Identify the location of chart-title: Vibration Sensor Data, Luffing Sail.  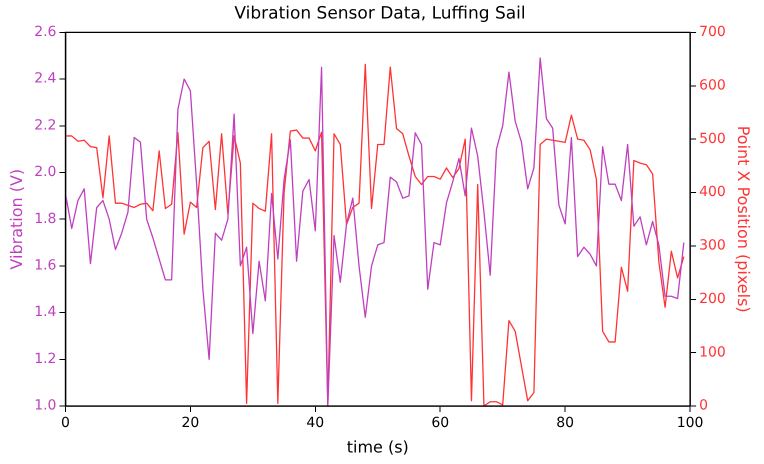
(380, 14).